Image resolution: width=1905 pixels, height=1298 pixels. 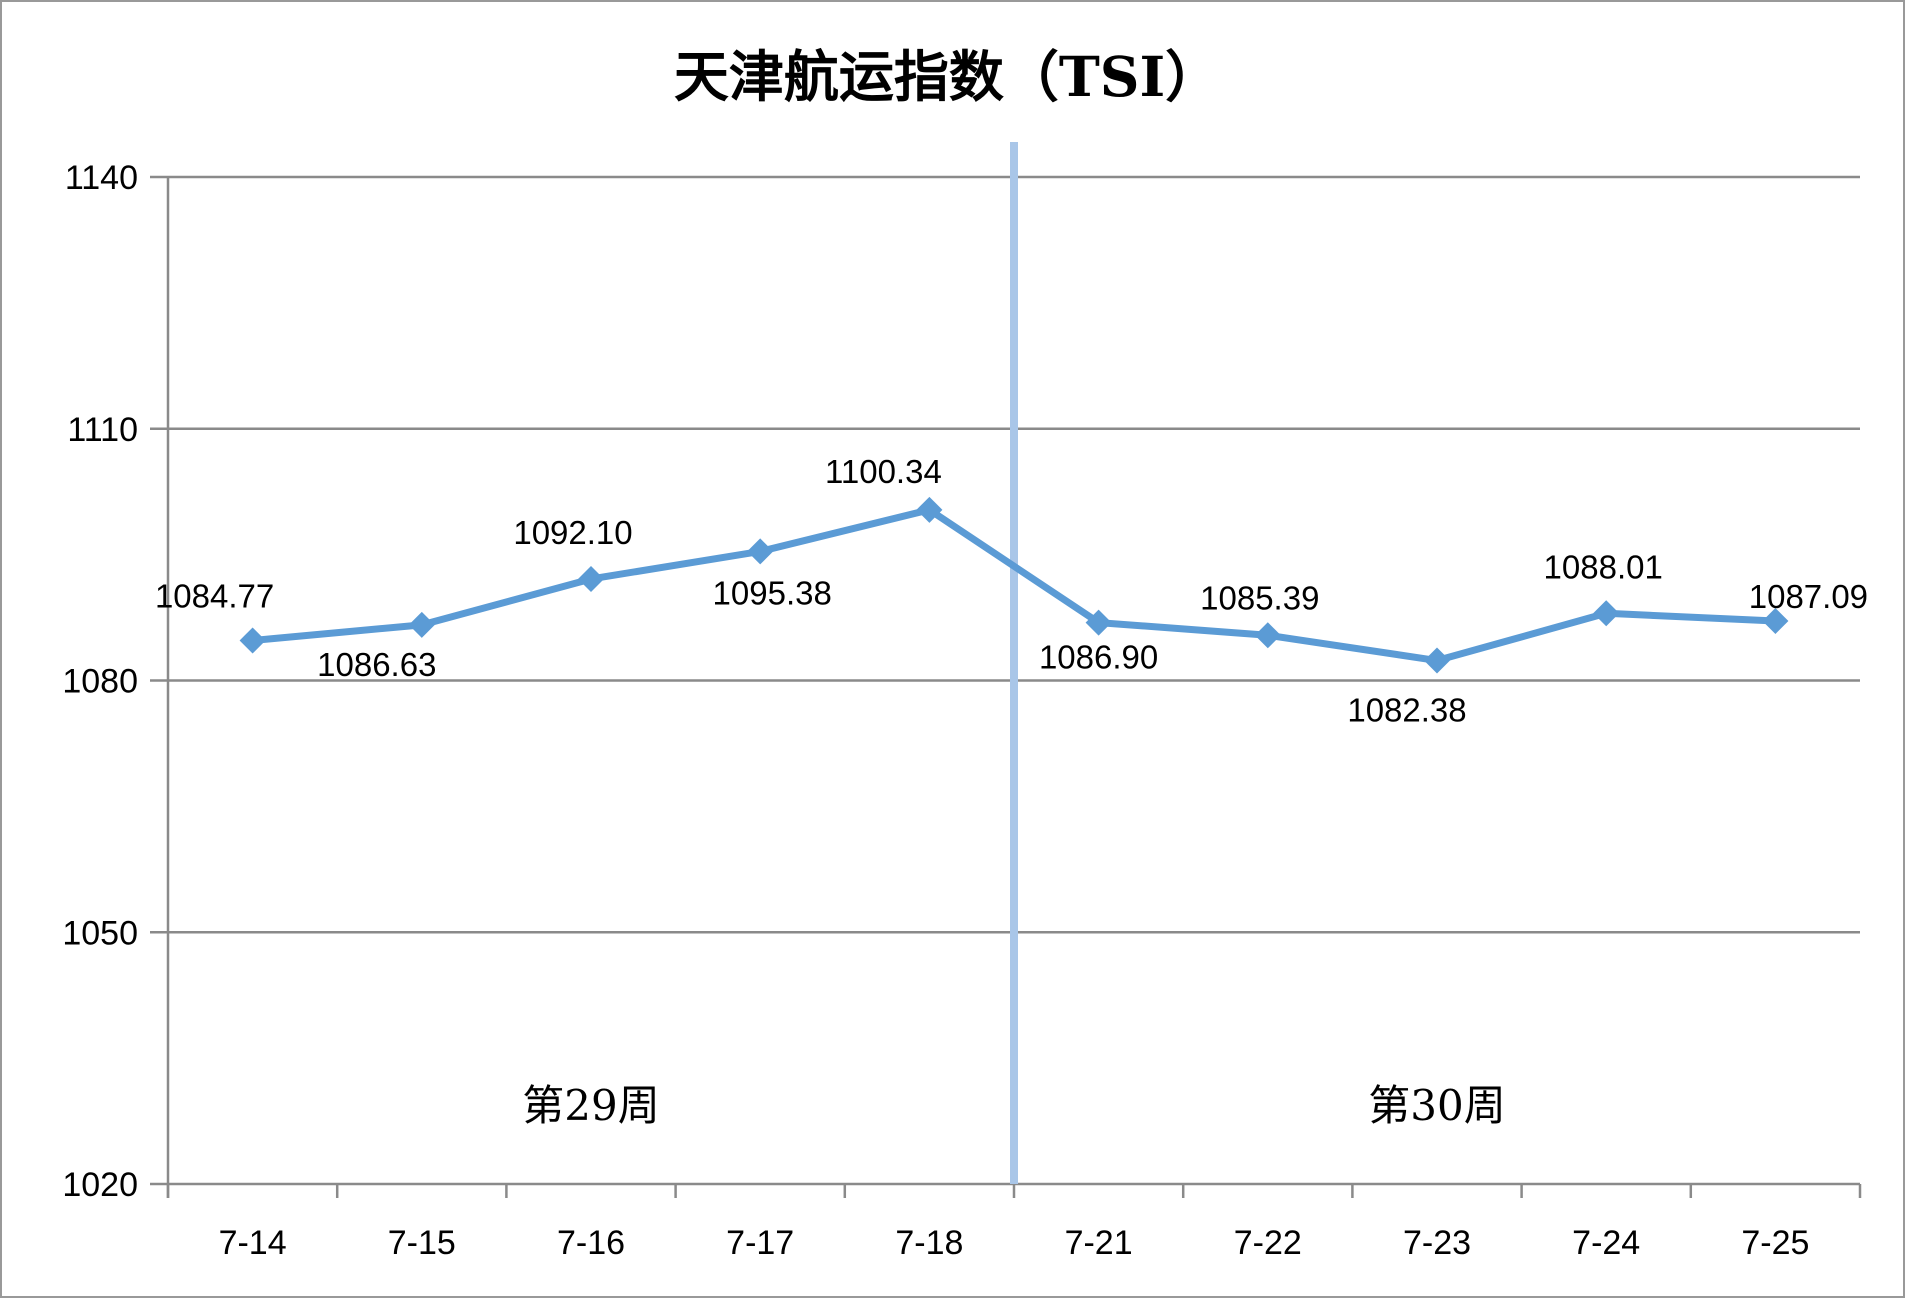 I want to click on x-axis-tick-label-7-22: 7-22, so click(x=1268, y=1243).